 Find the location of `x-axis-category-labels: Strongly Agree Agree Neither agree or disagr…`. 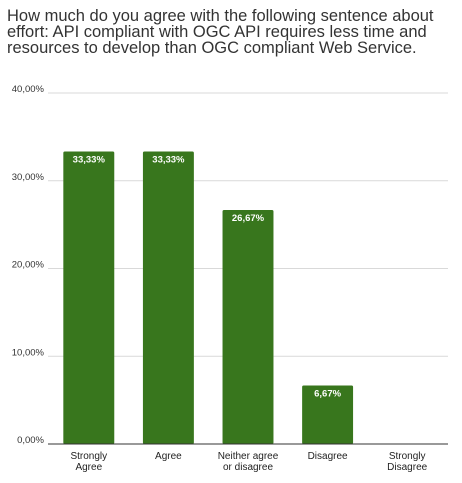

x-axis-category-labels: Strongly Agree Agree Neither agree or disagr… is located at coordinates (248, 462).